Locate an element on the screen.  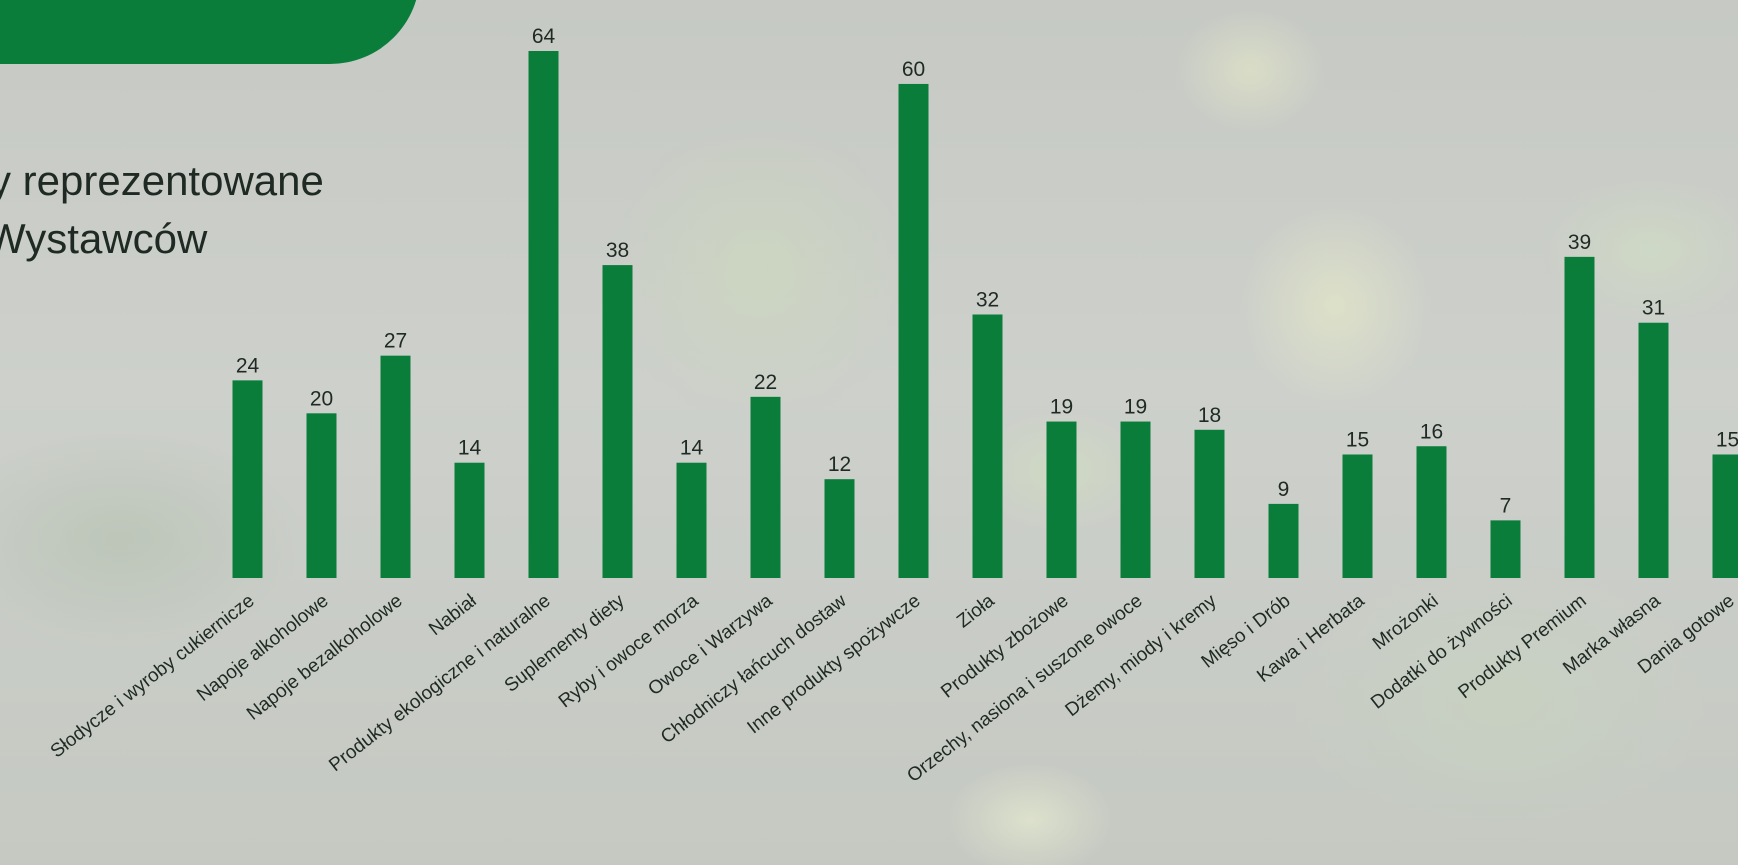
bar-value-label: 12 is located at coordinates (839, 464).